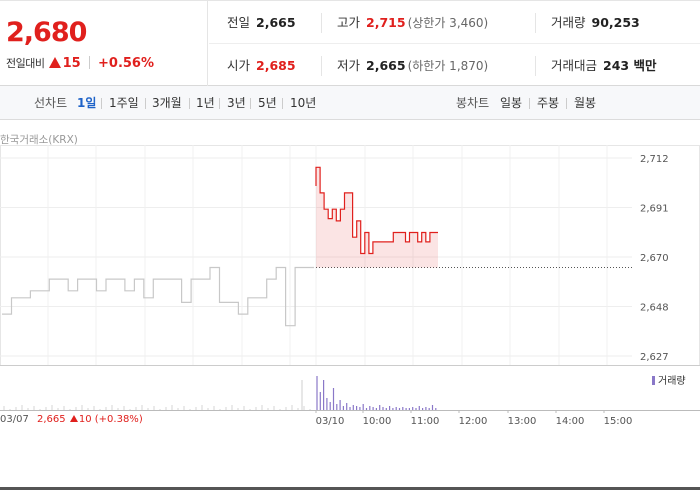 The width and height of the screenshot is (700, 490). What do you see at coordinates (574, 65) in the screenshot?
I see `stat-label: 거래대금` at bounding box center [574, 65].